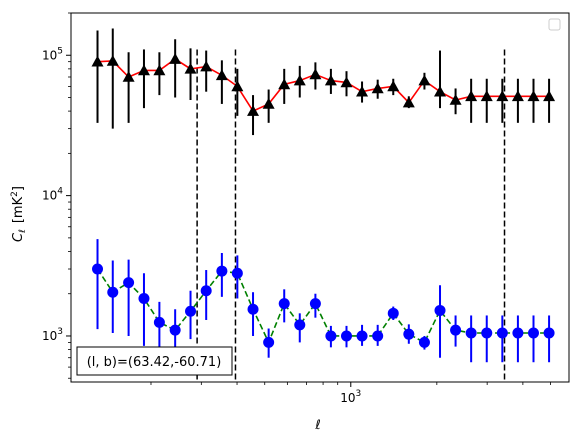  Describe the element at coordinates (52, 195) in the screenshot. I see `y-tick-label: 10⁴` at that location.